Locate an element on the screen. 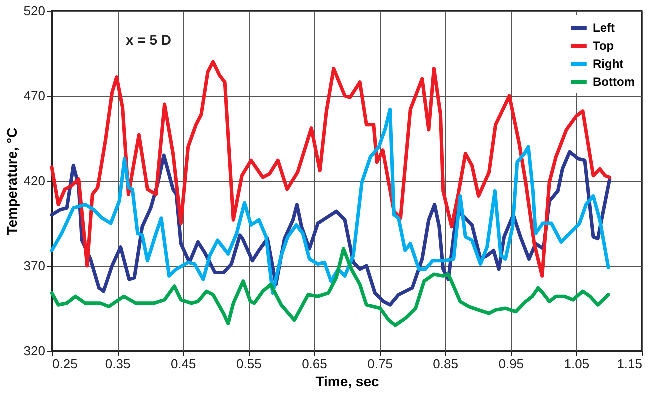  x-tick-label: 0.35 is located at coordinates (118, 364).